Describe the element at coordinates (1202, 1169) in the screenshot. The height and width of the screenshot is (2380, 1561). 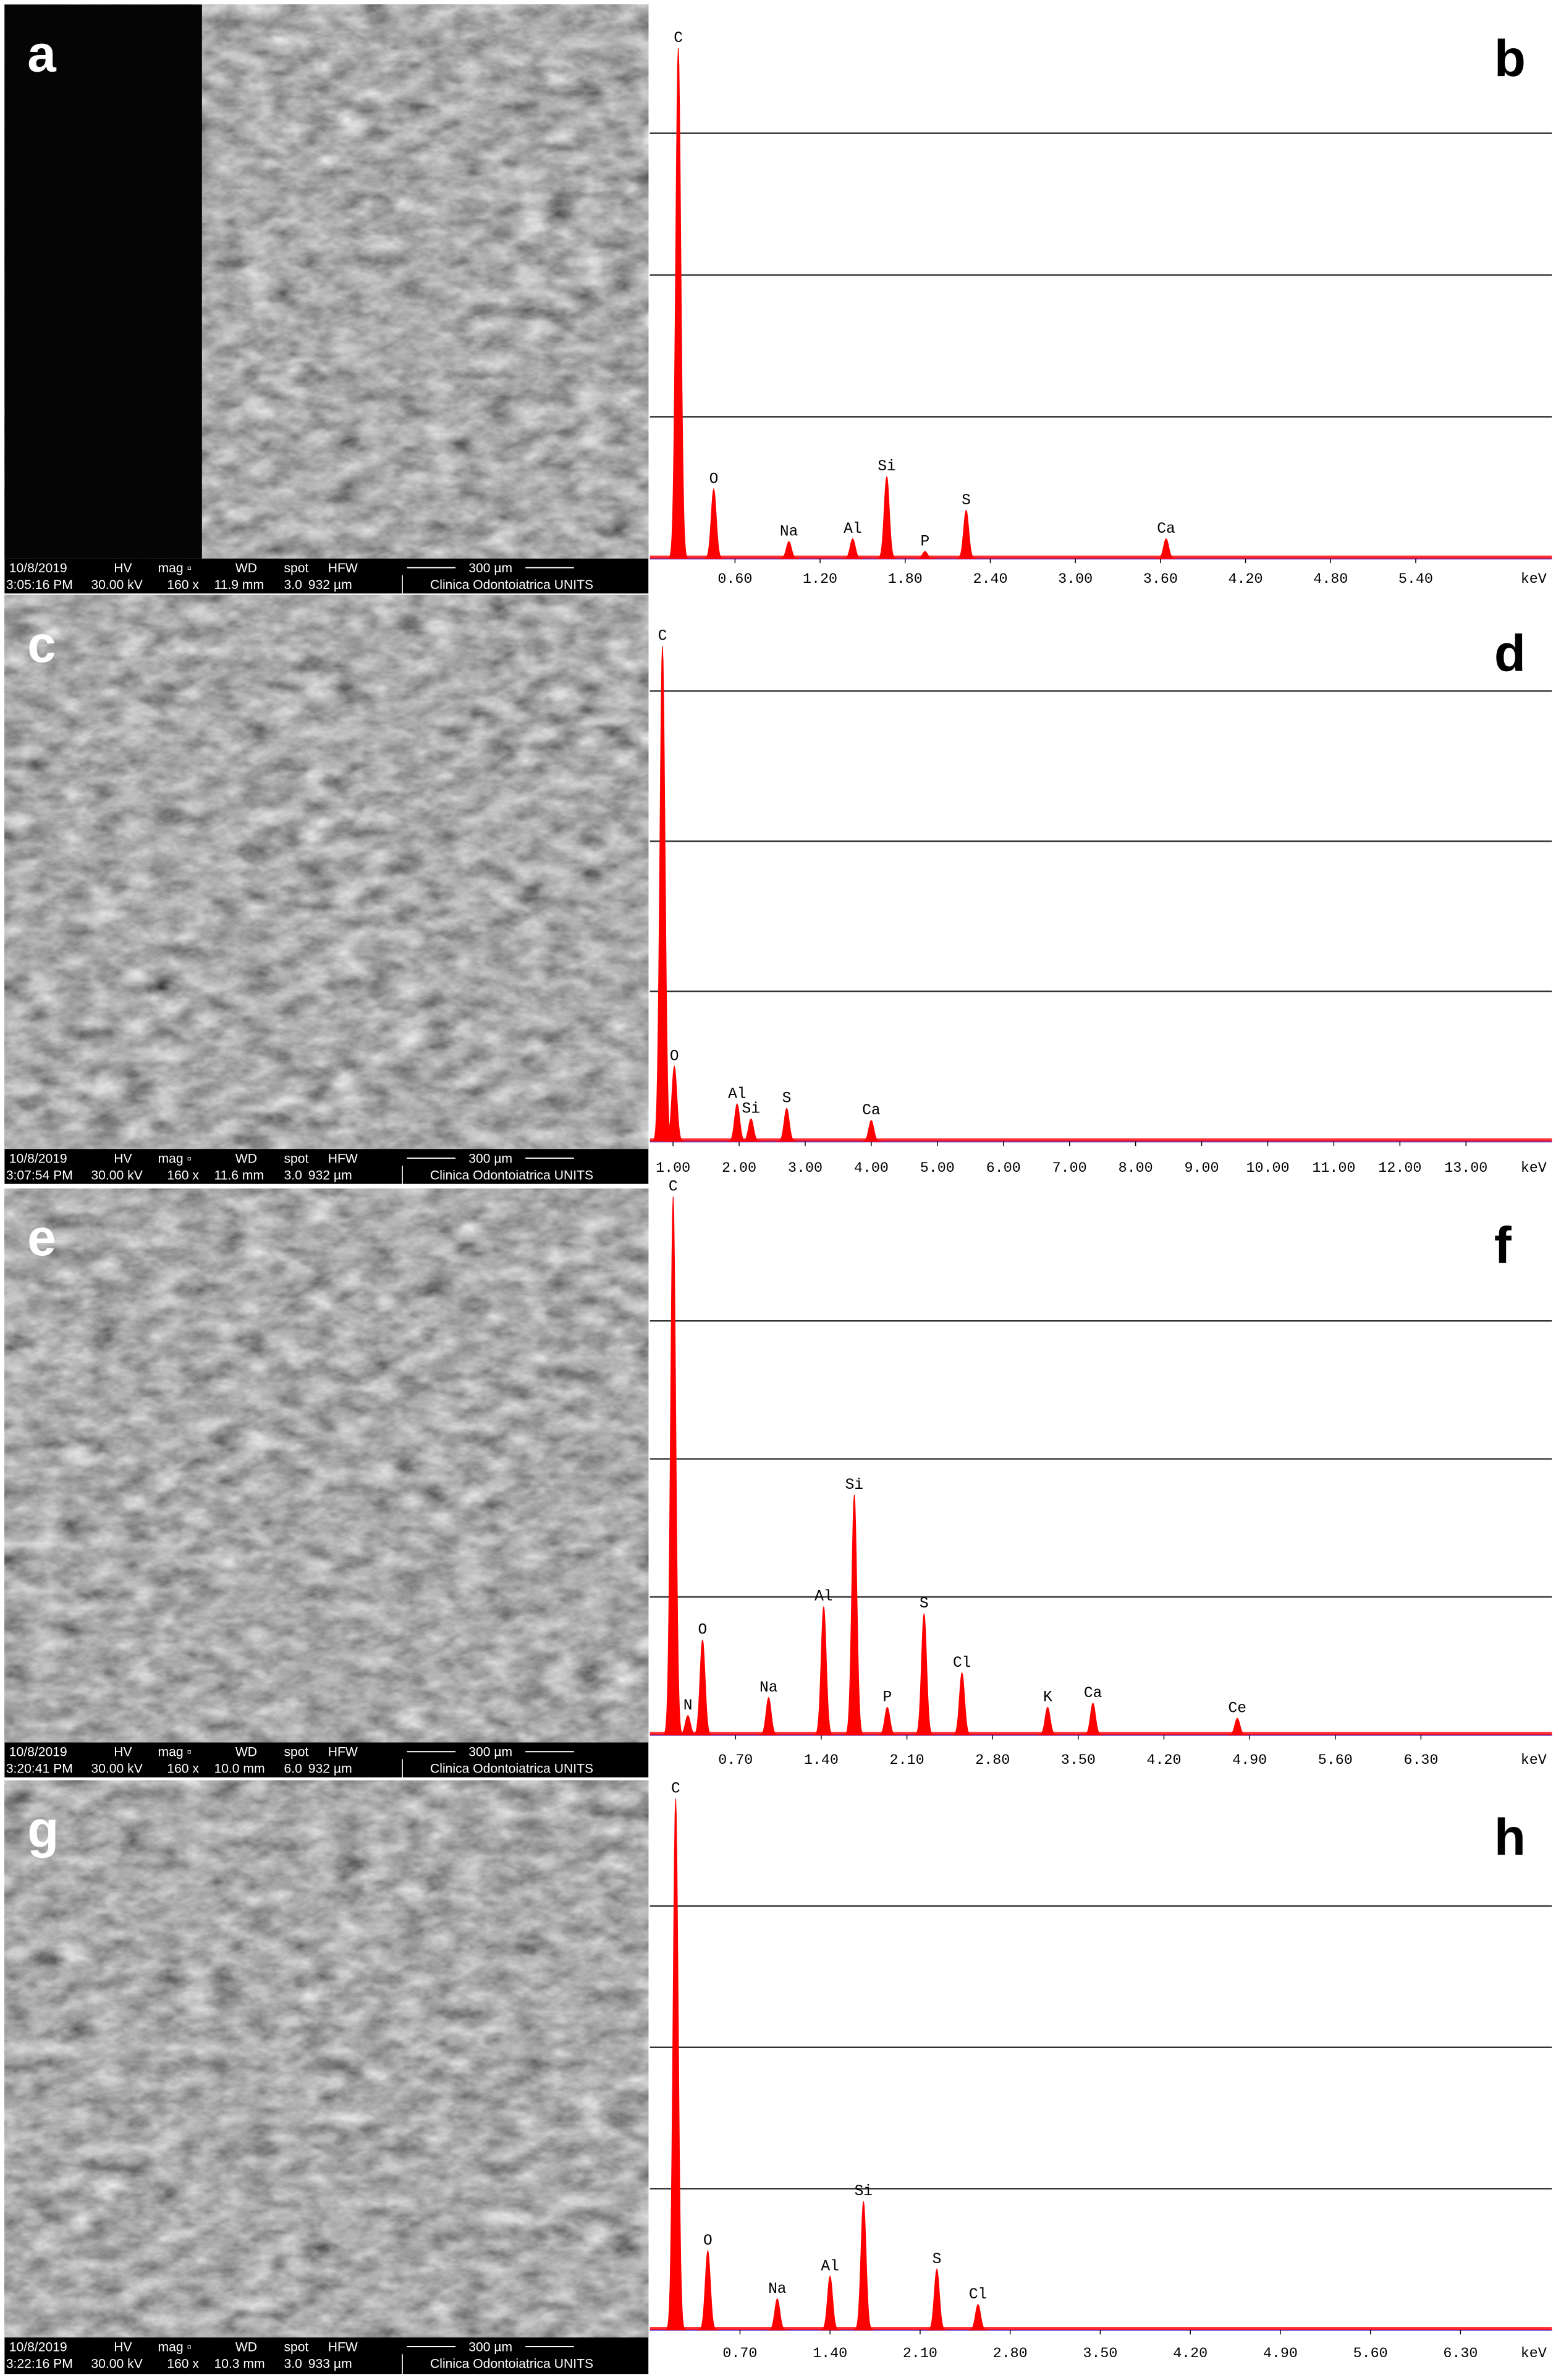
I see `x-tick-label: 9.00` at that location.